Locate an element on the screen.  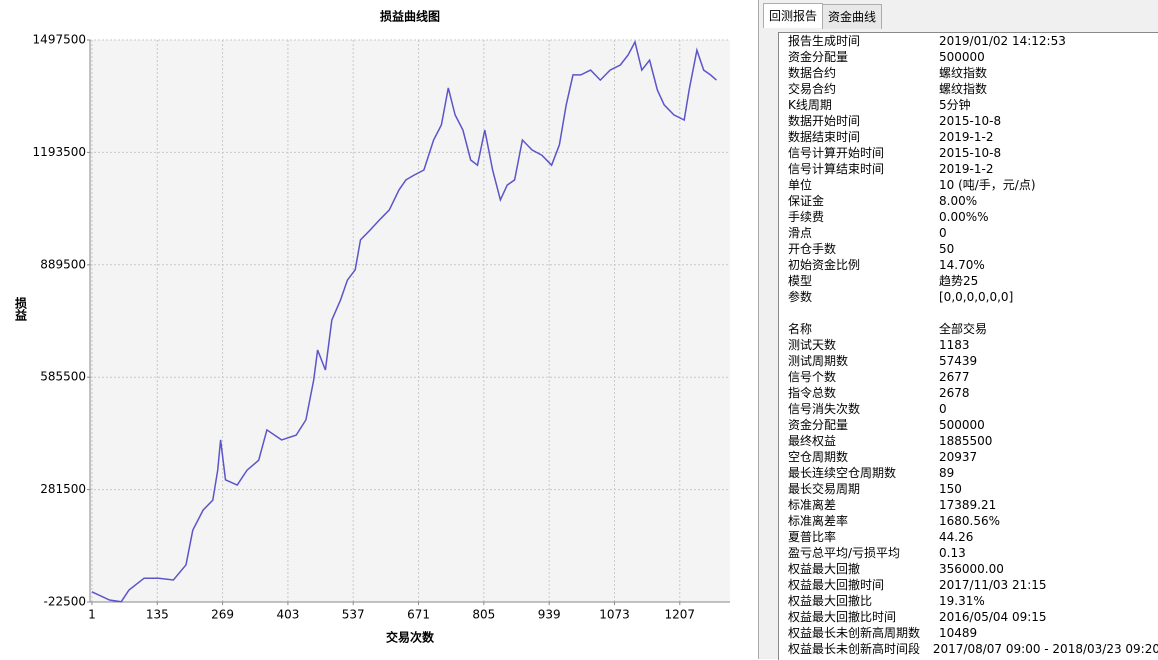
report-row: 报告生成时间 2019/01/02 14:12:53 is located at coordinates (968, 41).